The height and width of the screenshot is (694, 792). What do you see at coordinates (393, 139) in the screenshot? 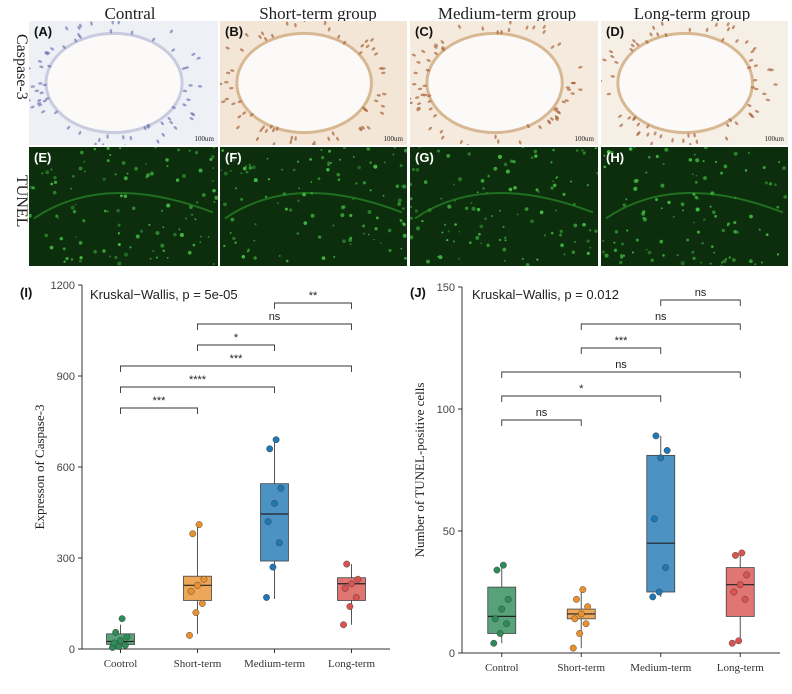
I see `scale-bar-label: 100um` at bounding box center [393, 139].